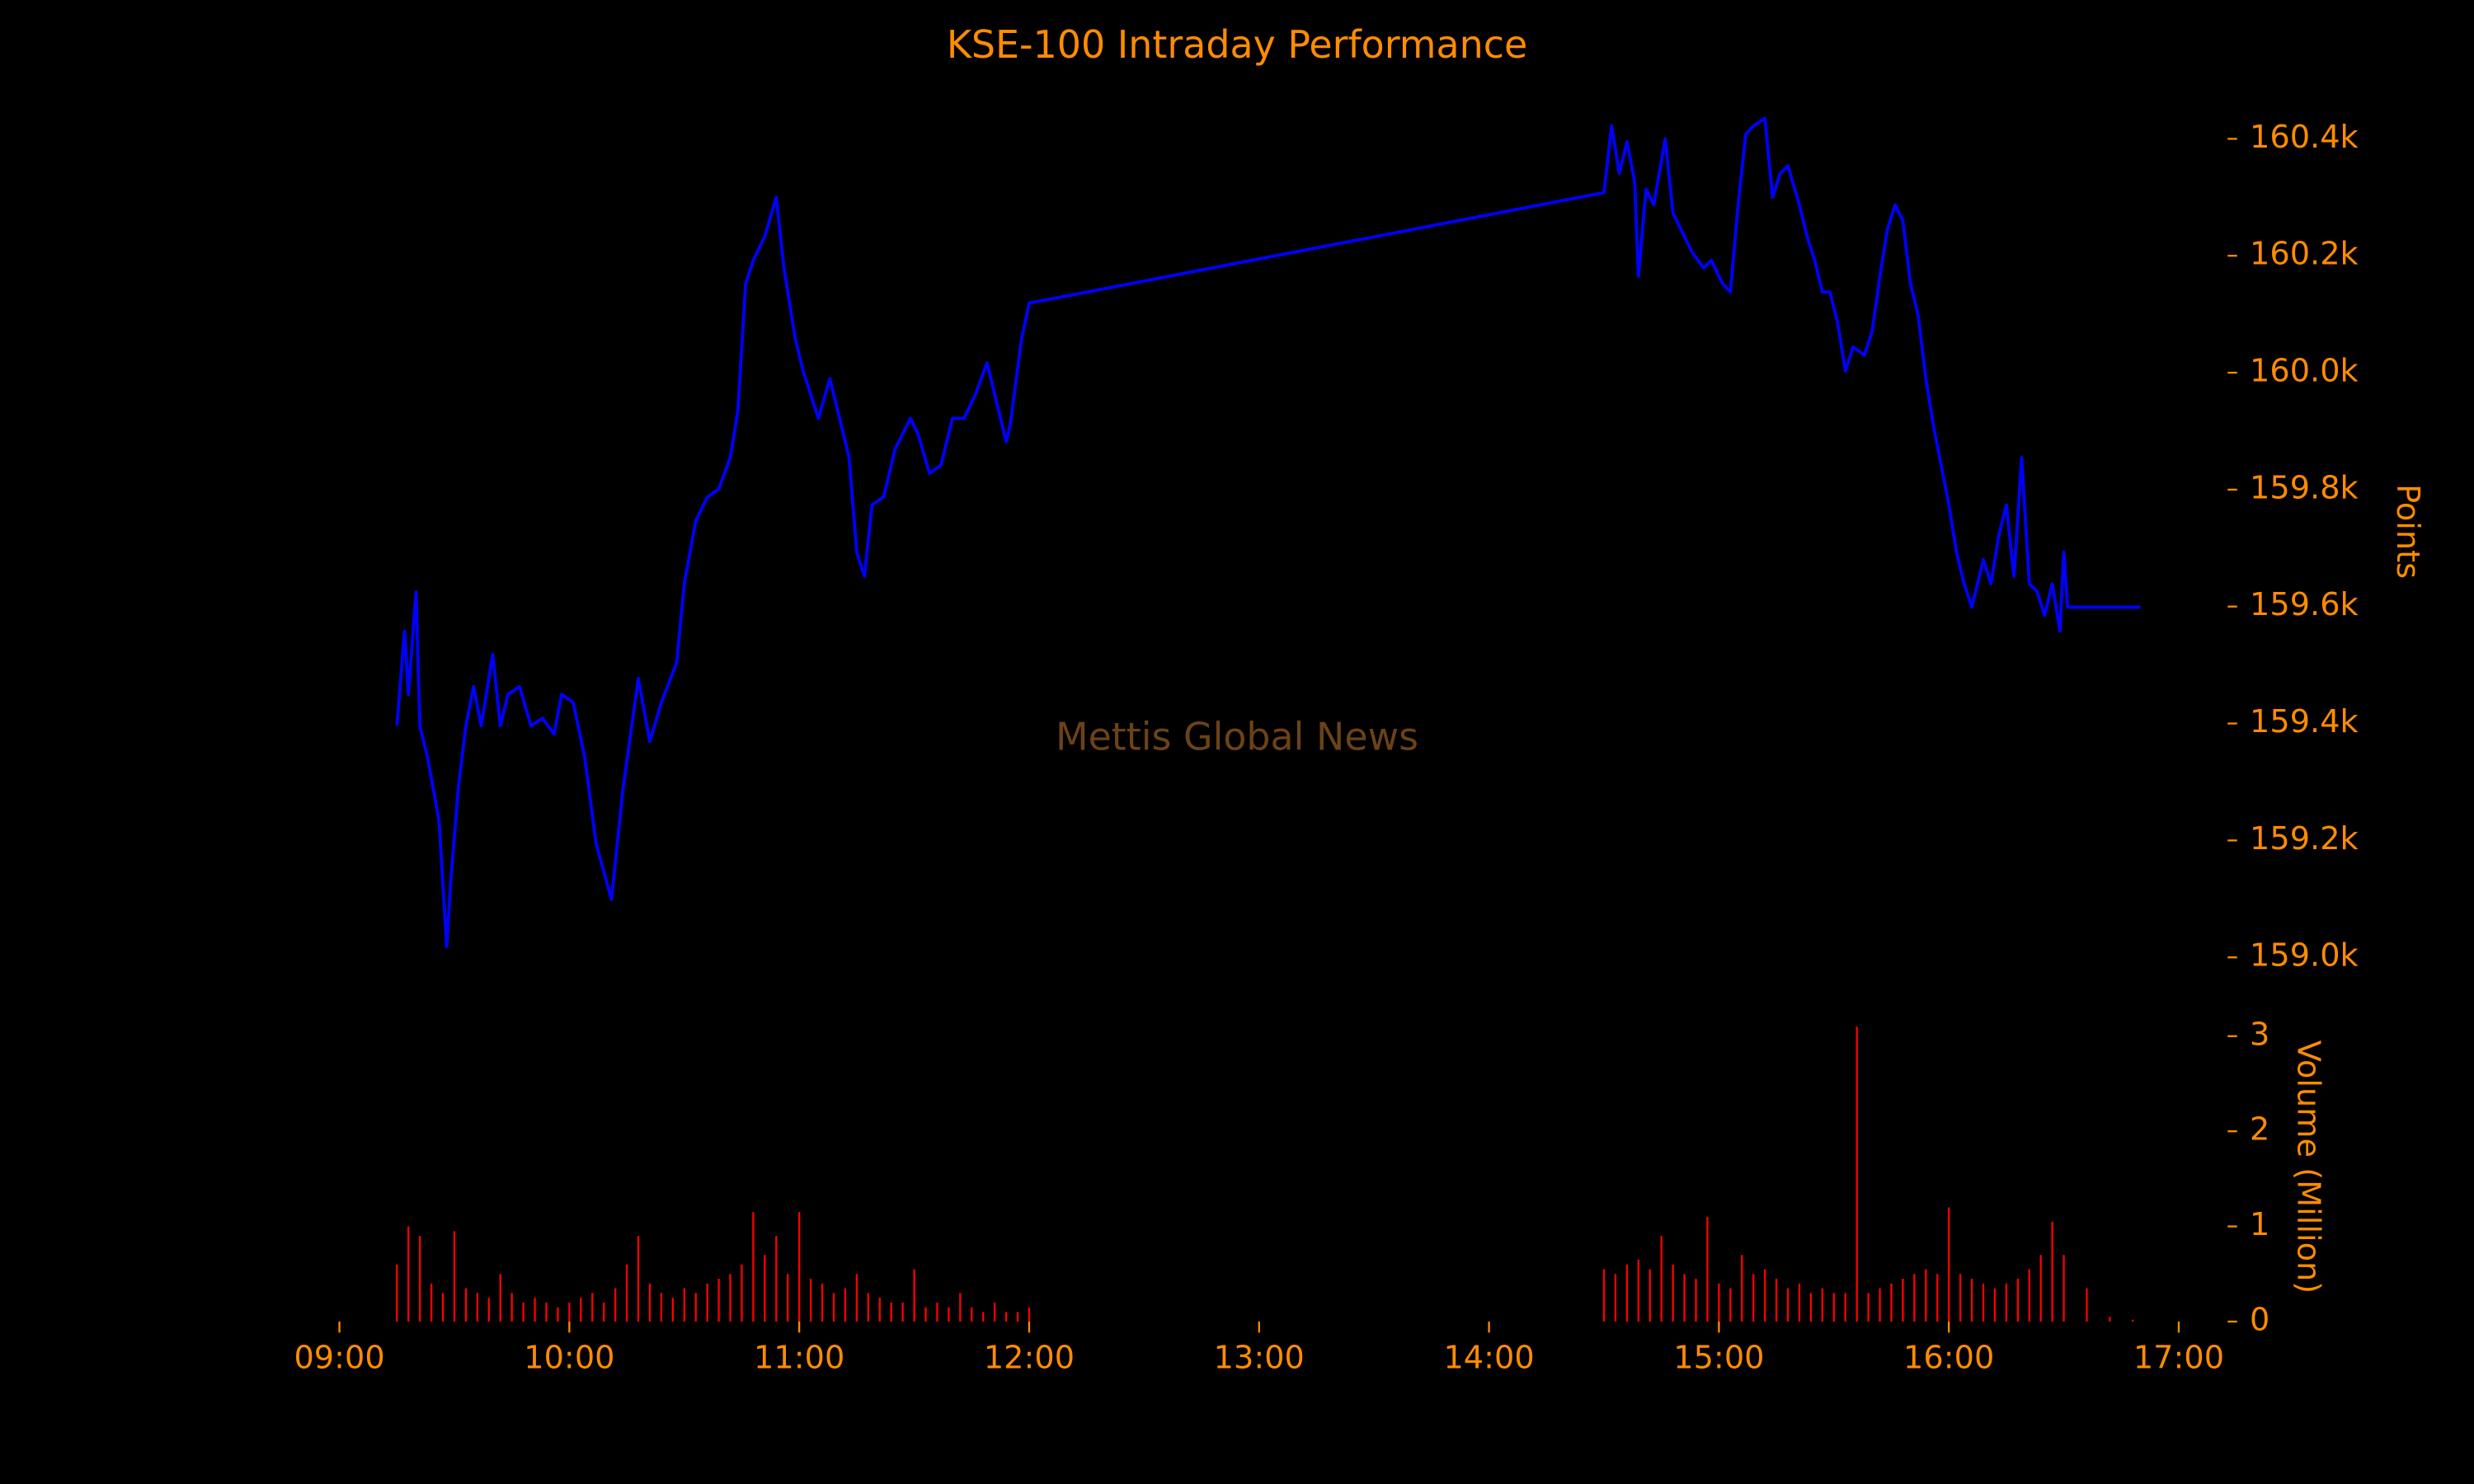 Image resolution: width=2474 pixels, height=1484 pixels. What do you see at coordinates (2304, 254) in the screenshot?
I see `y-tick-label: 160.2k` at bounding box center [2304, 254].